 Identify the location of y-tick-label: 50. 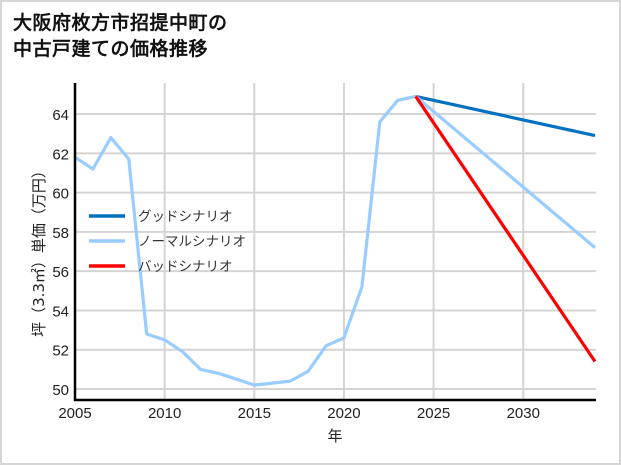
(60, 390).